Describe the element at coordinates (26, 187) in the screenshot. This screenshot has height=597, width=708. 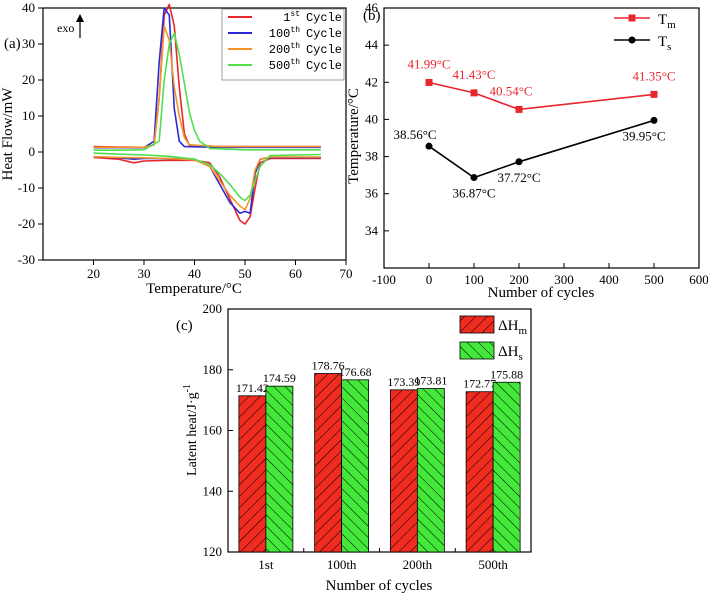
I see `panel-a-ytick-label: -10` at that location.